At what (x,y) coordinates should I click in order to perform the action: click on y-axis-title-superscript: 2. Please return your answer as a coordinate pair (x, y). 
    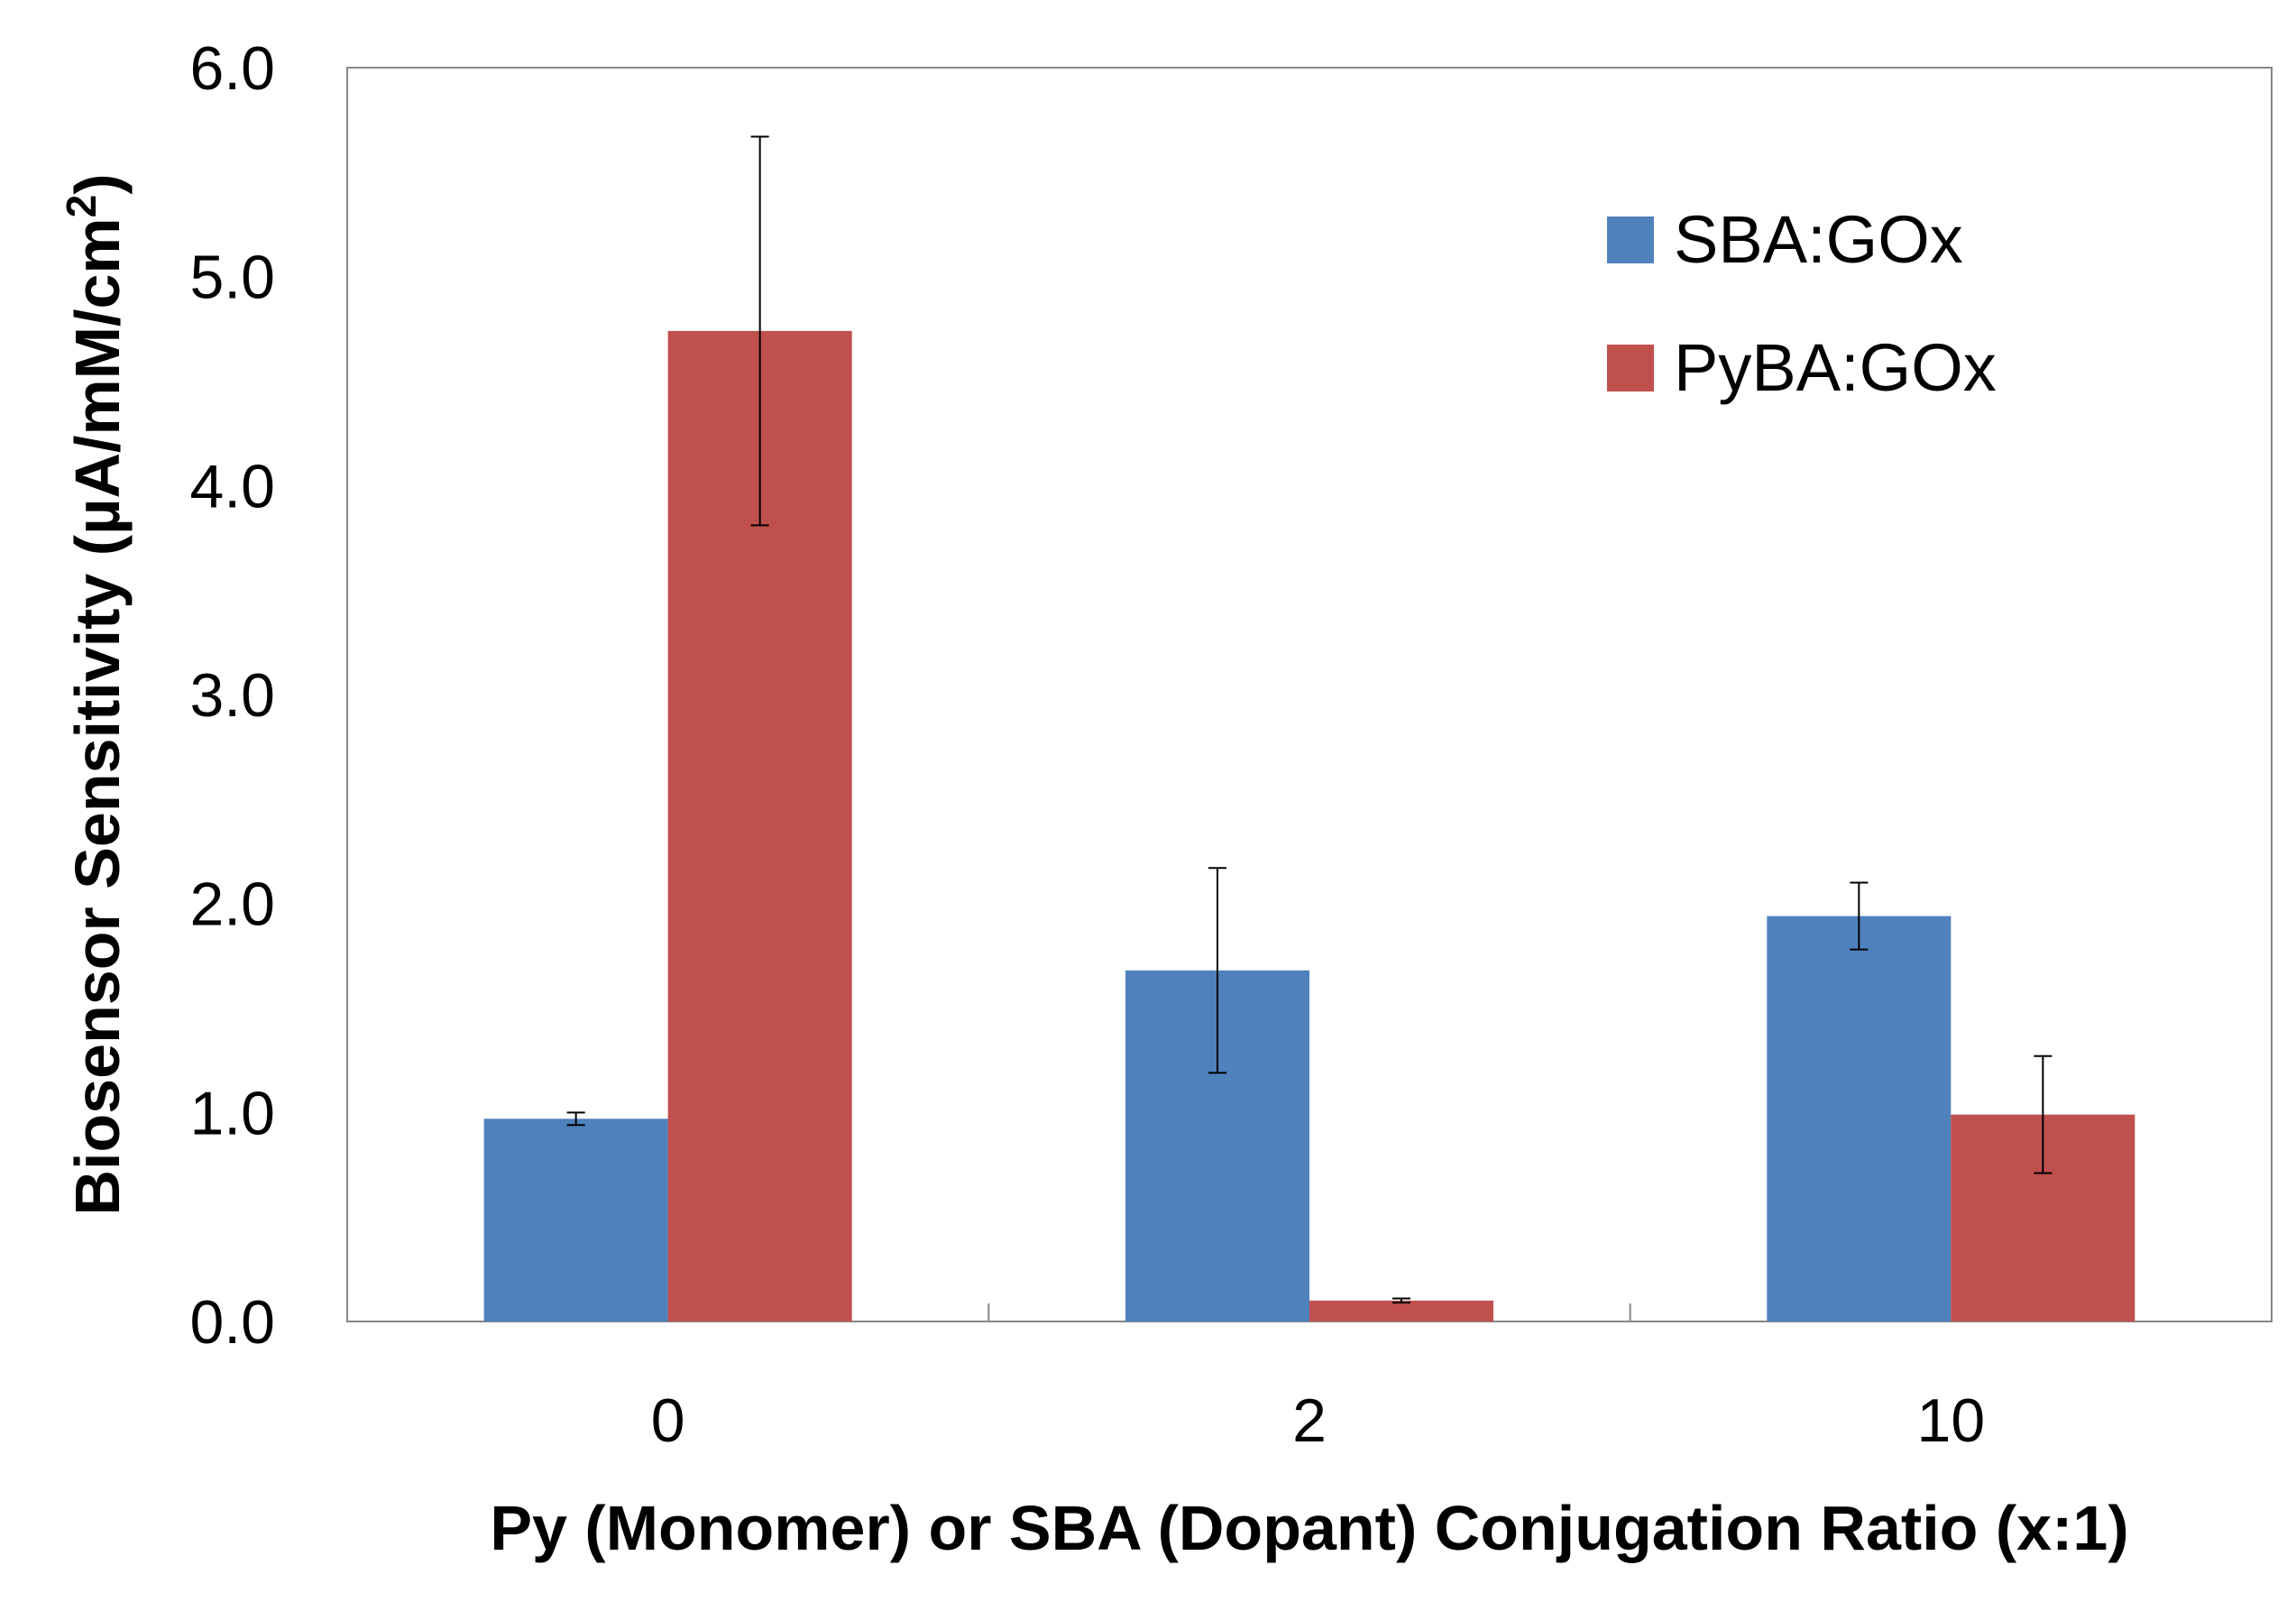
    Looking at the image, I should click on (81, 206).